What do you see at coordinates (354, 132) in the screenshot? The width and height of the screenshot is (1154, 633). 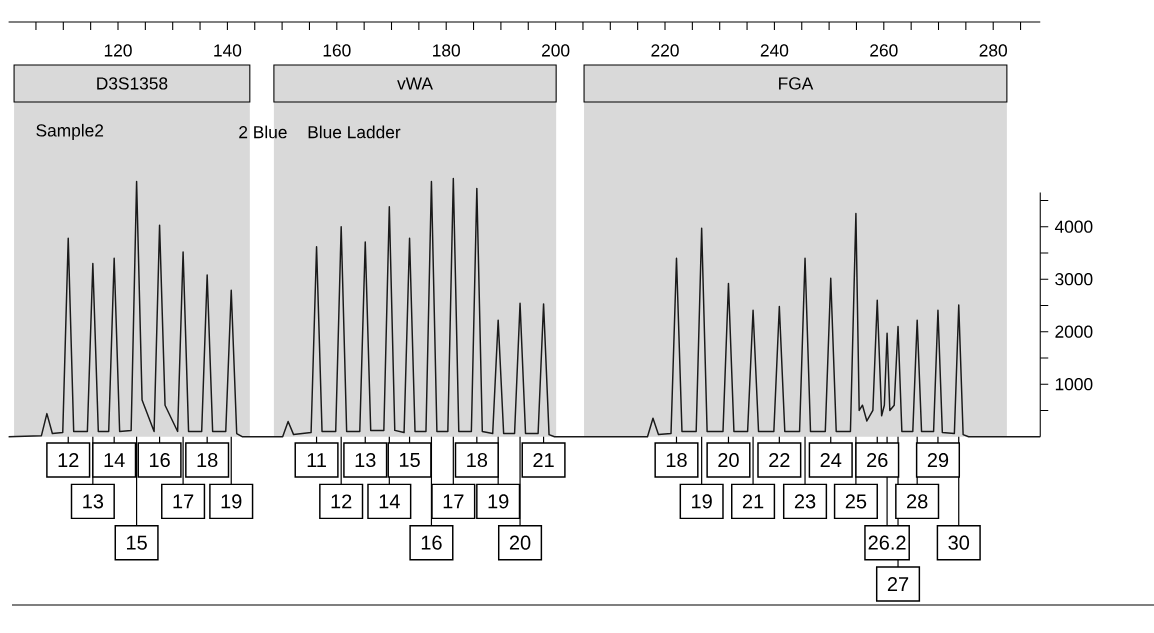 I see `annotation: Blue Ladder` at bounding box center [354, 132].